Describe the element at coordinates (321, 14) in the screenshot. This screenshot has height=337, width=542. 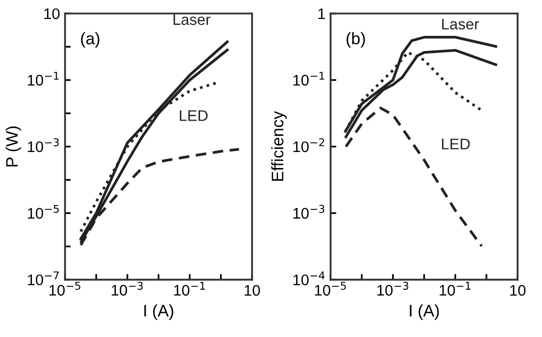
I see `y-tick-label: 1` at that location.